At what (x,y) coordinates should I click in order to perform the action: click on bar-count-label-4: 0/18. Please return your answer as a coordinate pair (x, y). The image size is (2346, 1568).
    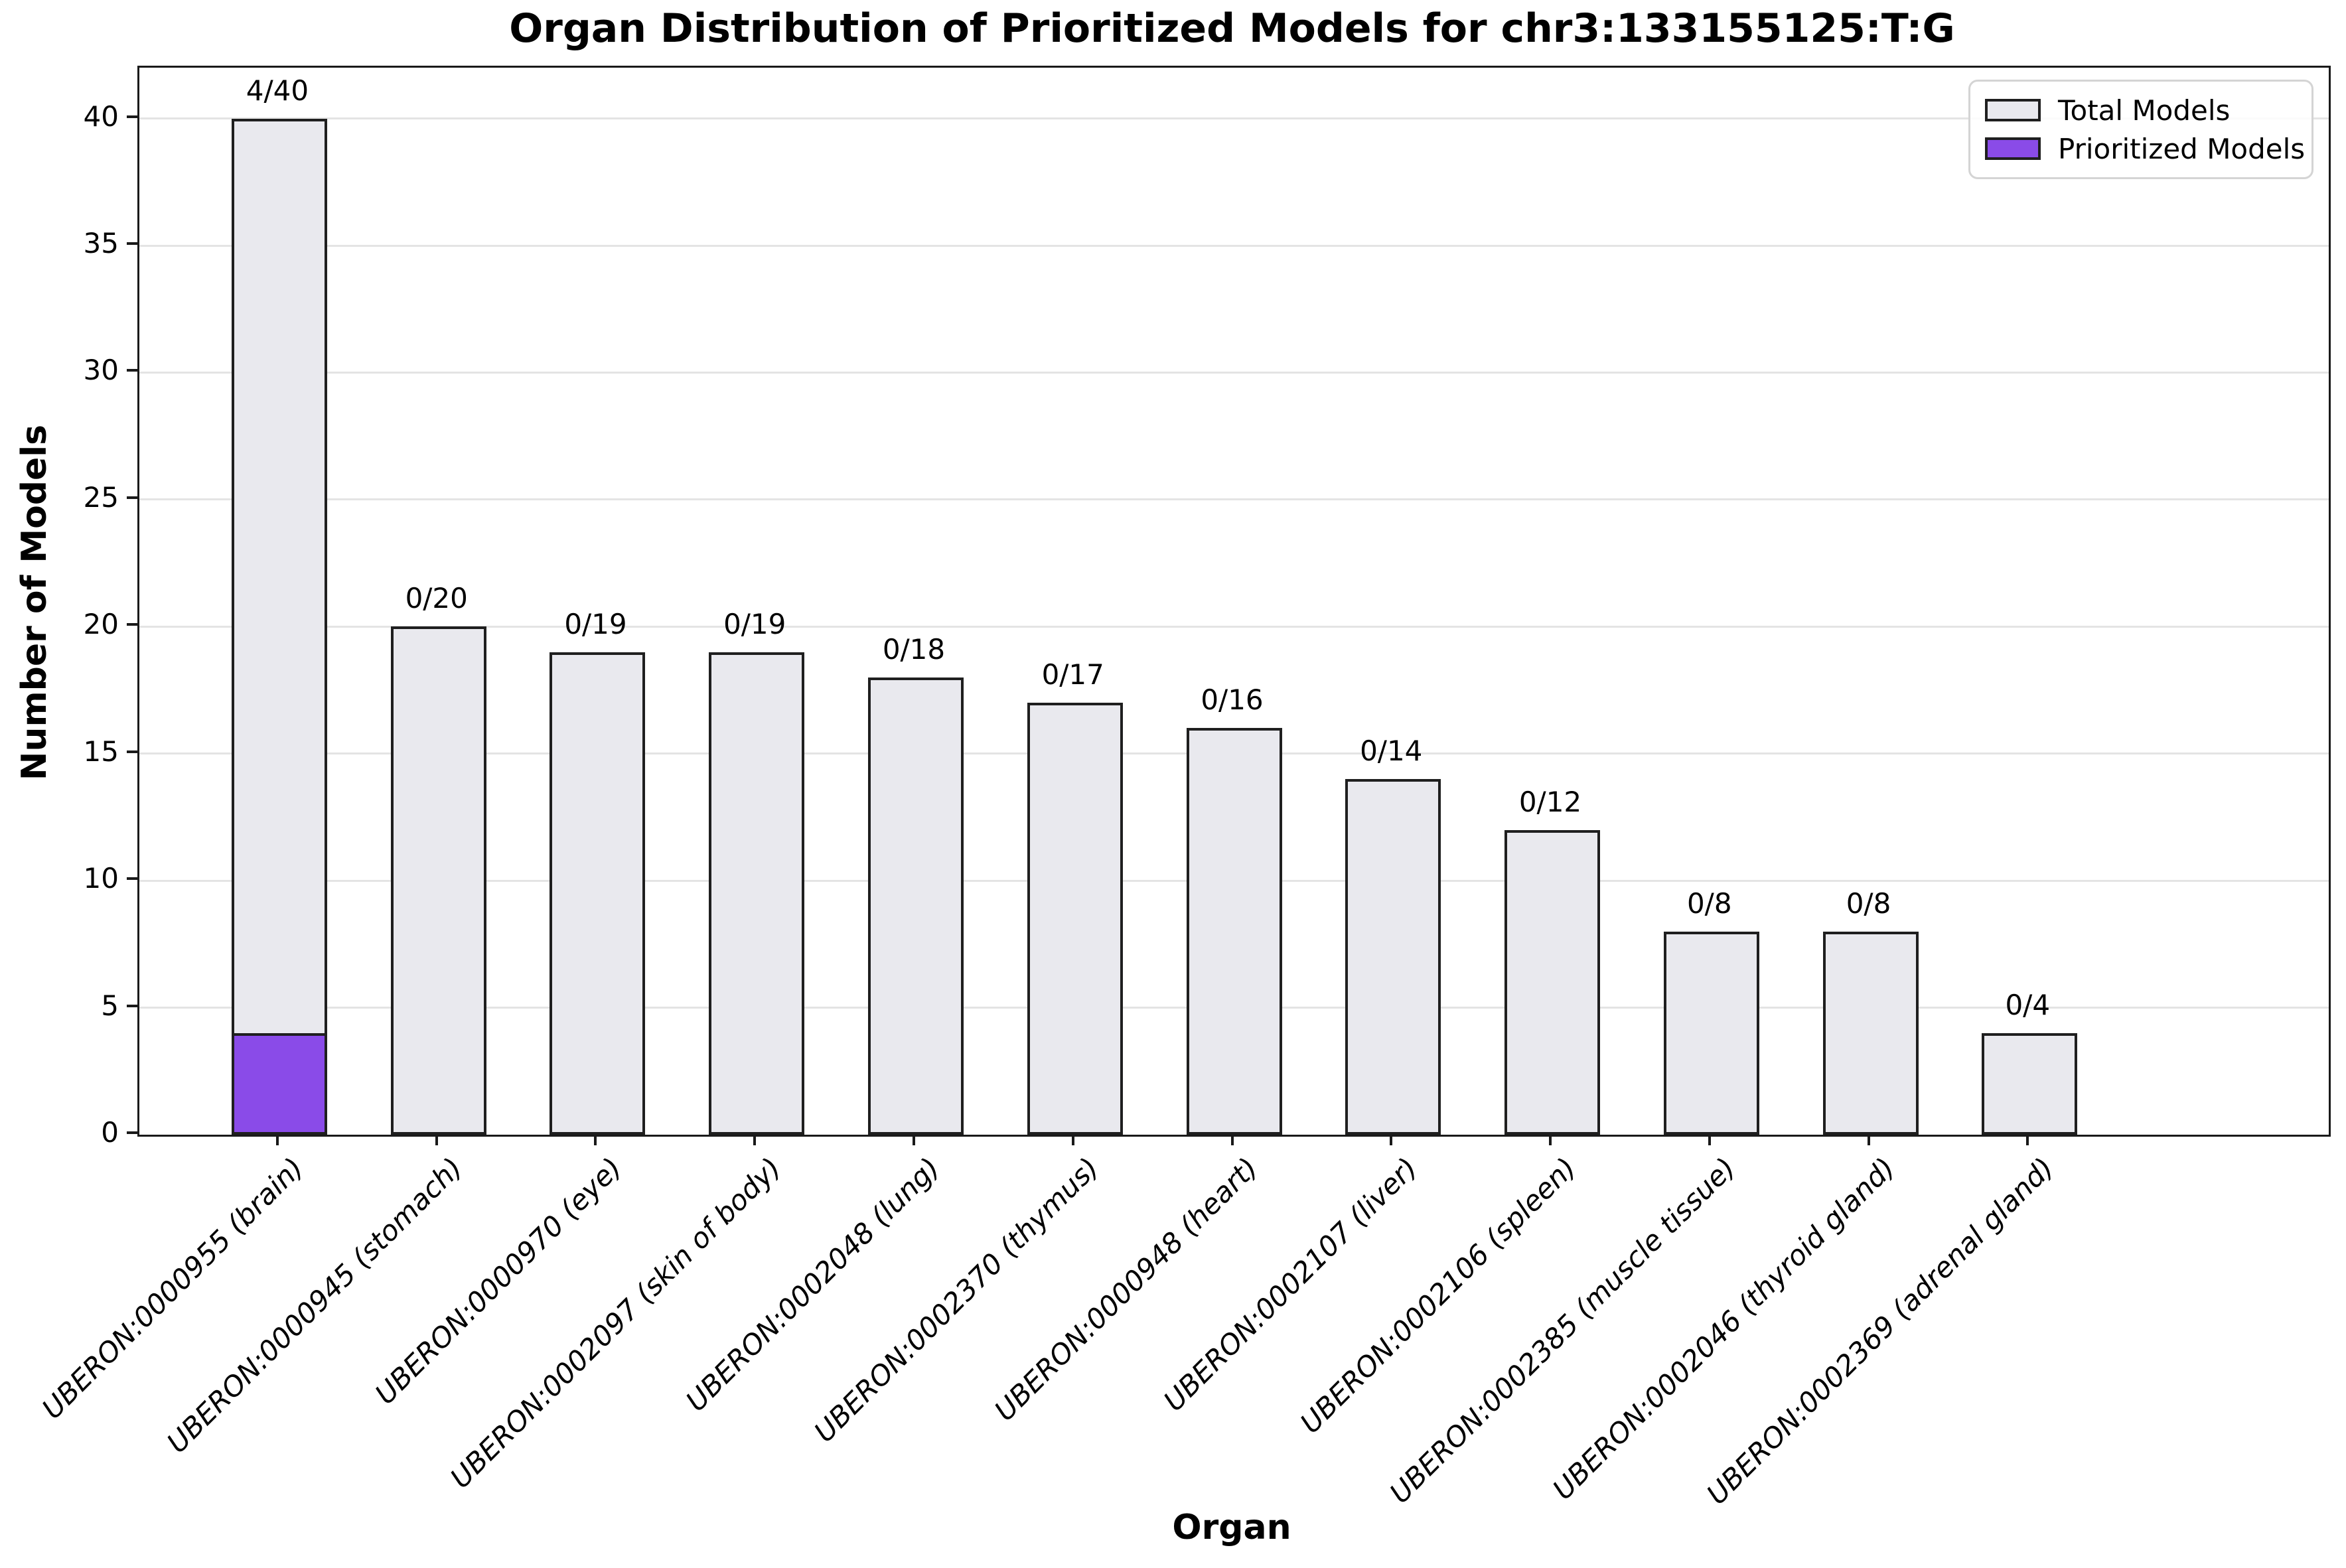
    Looking at the image, I should click on (914, 649).